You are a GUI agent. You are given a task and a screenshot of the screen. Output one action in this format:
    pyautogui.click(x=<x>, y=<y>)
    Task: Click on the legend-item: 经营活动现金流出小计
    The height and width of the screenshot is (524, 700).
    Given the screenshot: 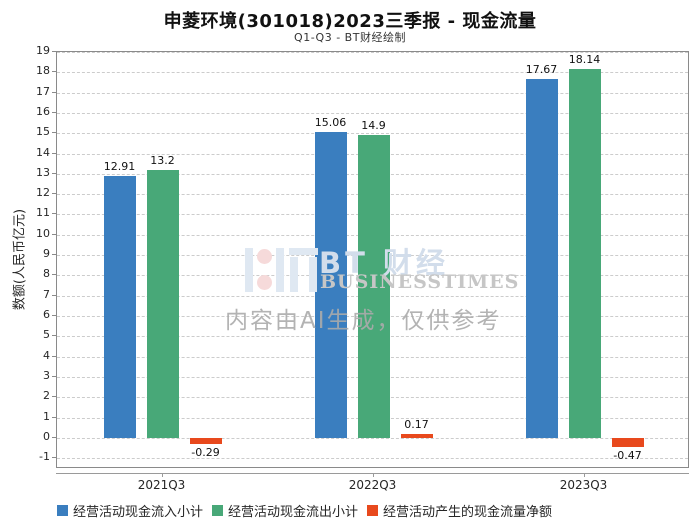 What is the action you would take?
    pyautogui.click(x=285, y=510)
    